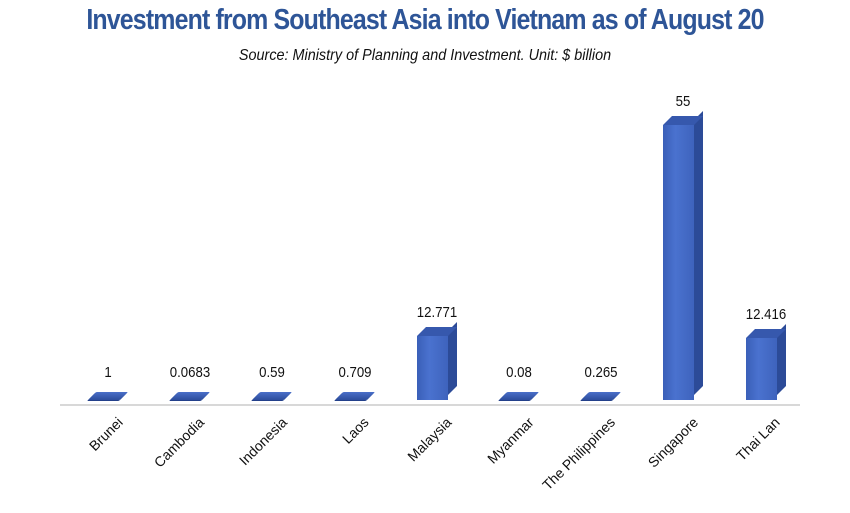 The height and width of the screenshot is (513, 850). I want to click on data-label: 0.08, so click(519, 372).